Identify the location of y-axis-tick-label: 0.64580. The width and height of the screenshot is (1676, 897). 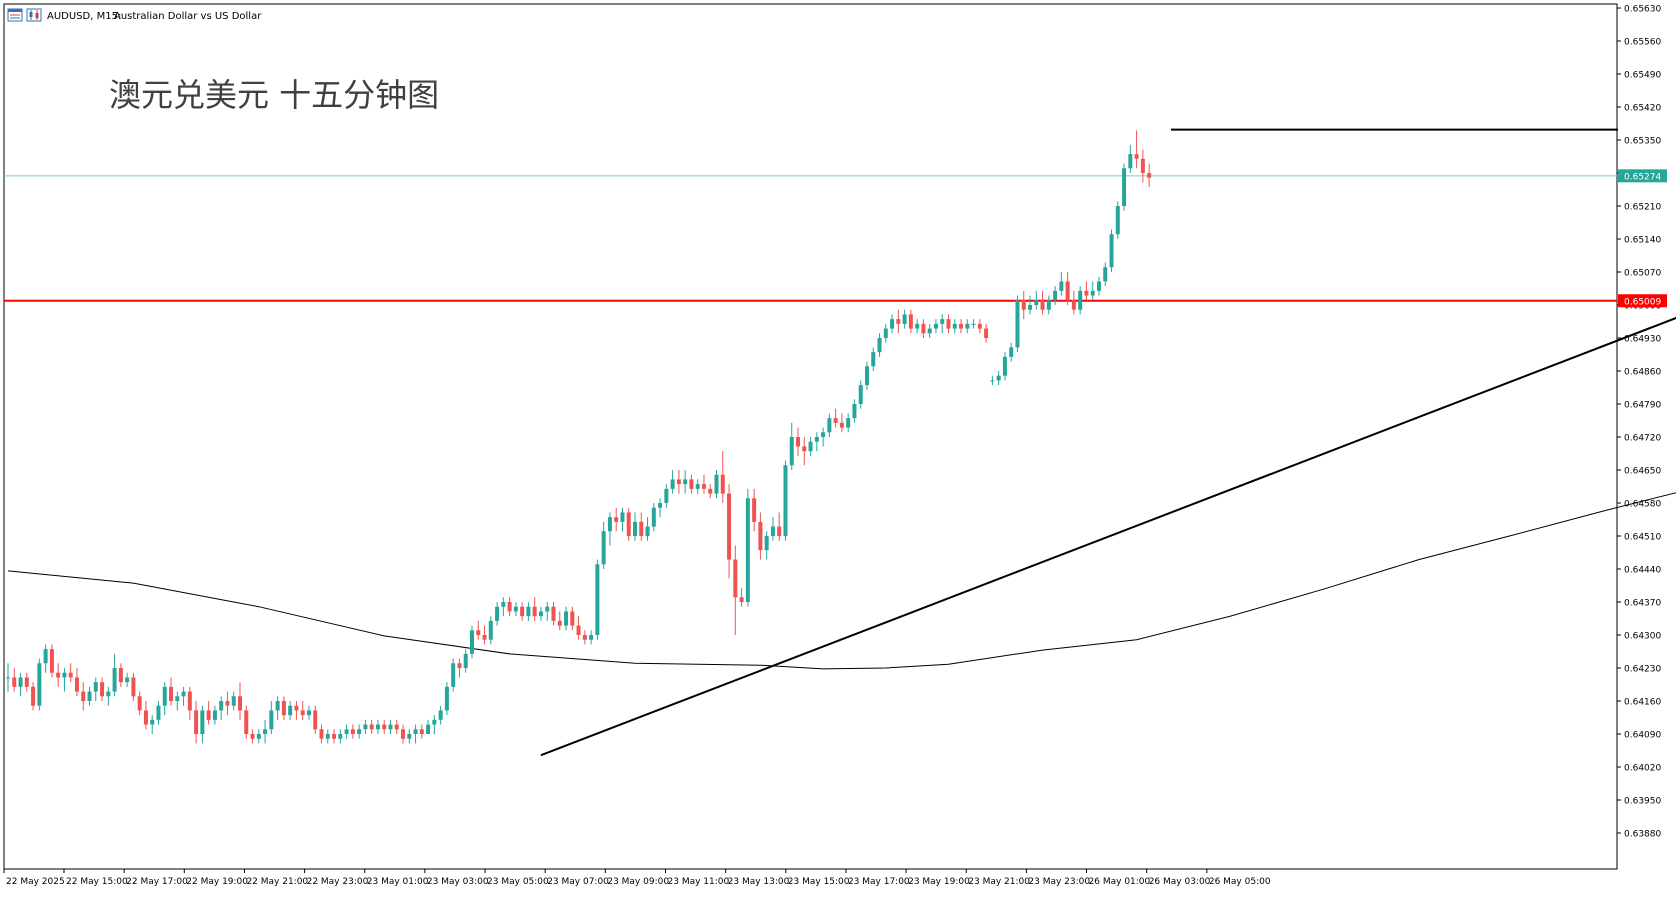
(1642, 505).